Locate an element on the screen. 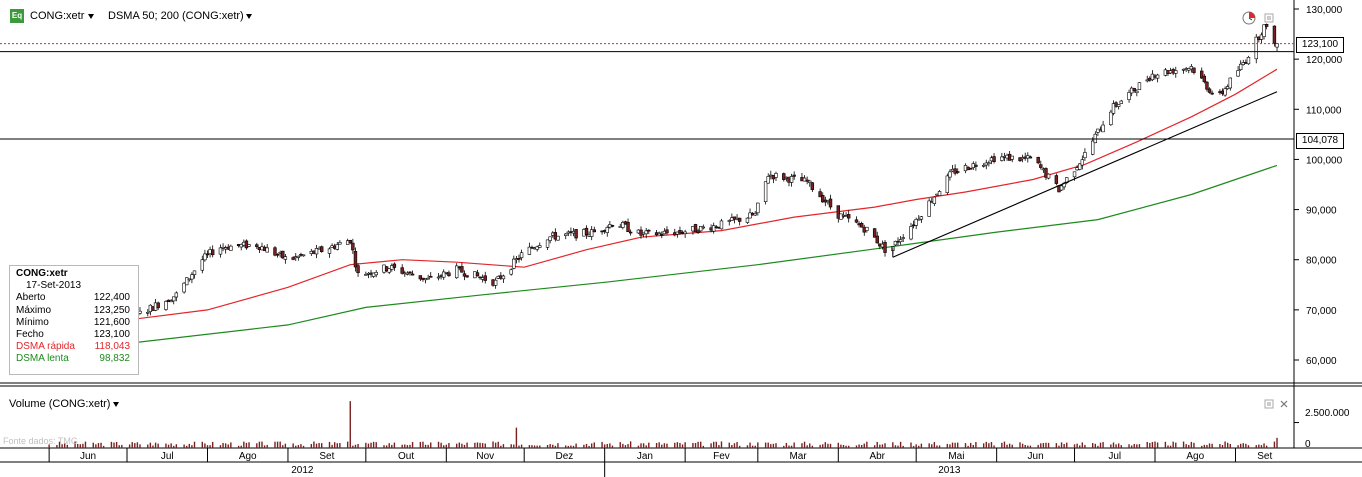 The image size is (1362, 477). x-month-label: Ago is located at coordinates (1195, 456).